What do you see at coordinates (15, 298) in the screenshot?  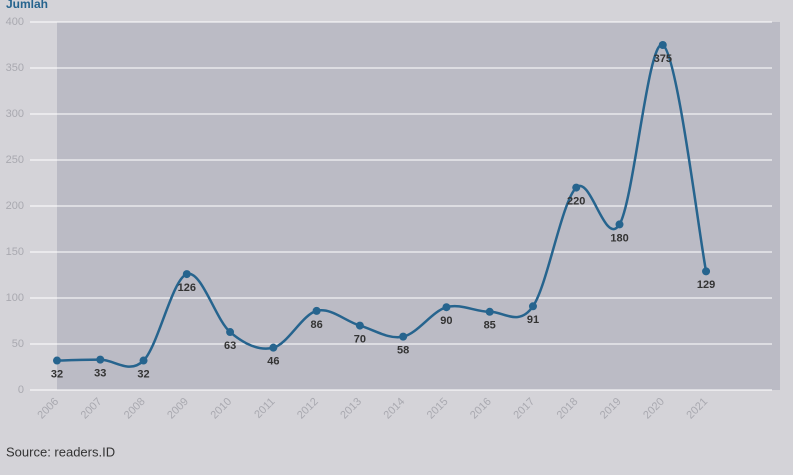 I see `y-tick-label: 100` at bounding box center [15, 298].